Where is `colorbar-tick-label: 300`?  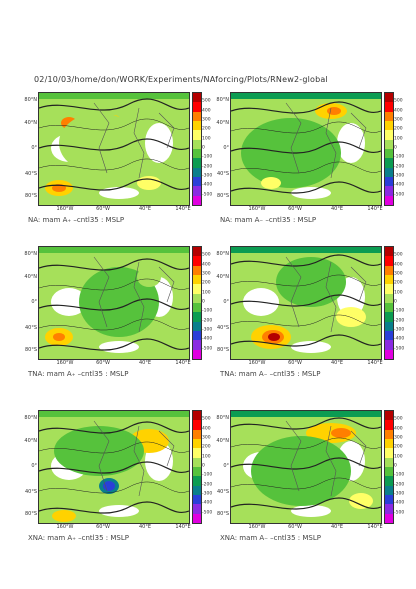
colorbar-tick-label: 300 is located at coordinates (398, 120).